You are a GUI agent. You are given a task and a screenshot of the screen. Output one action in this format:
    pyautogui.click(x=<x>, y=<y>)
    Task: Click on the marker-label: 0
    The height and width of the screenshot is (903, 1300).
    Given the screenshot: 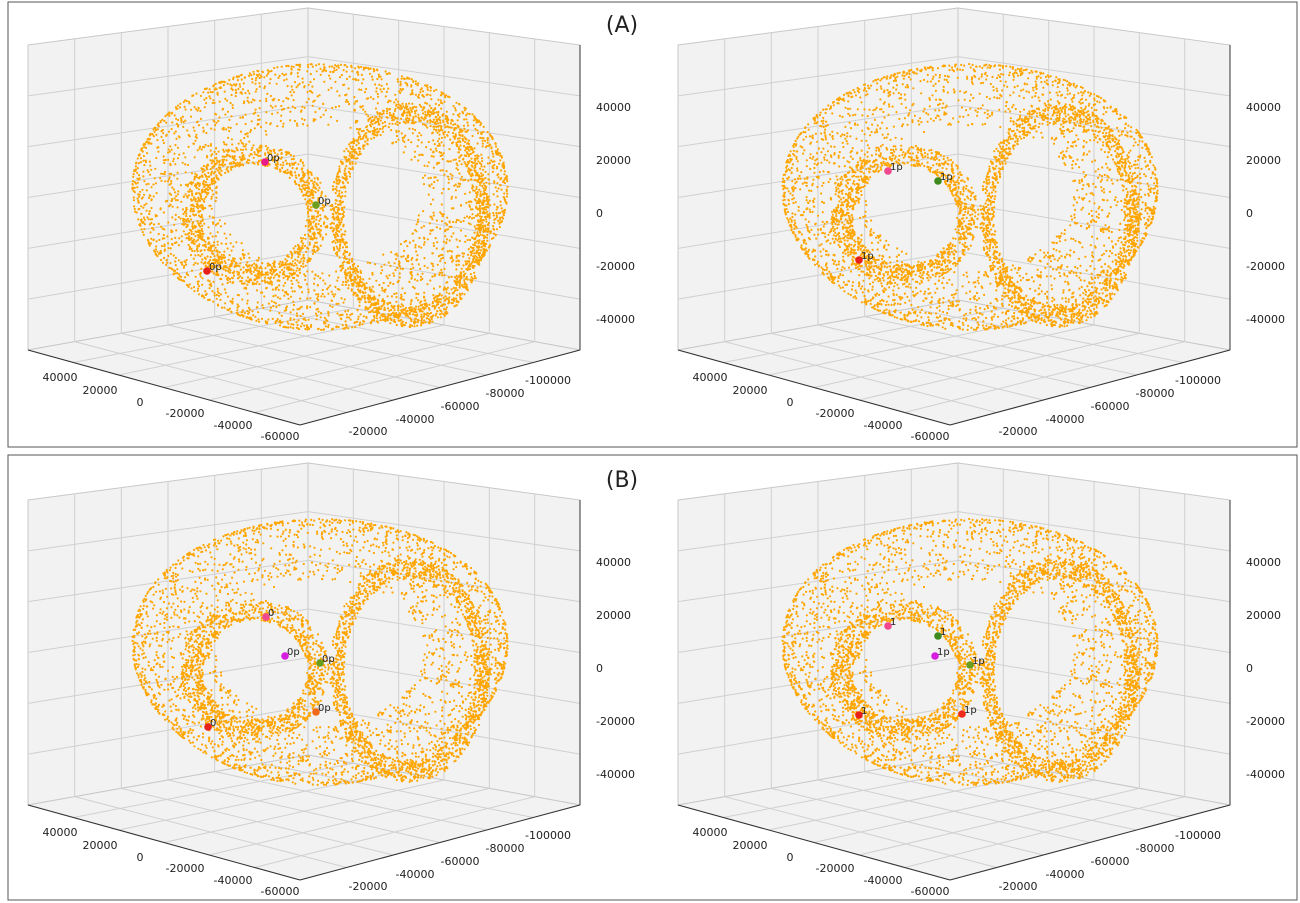 What is the action you would take?
    pyautogui.click(x=271, y=613)
    